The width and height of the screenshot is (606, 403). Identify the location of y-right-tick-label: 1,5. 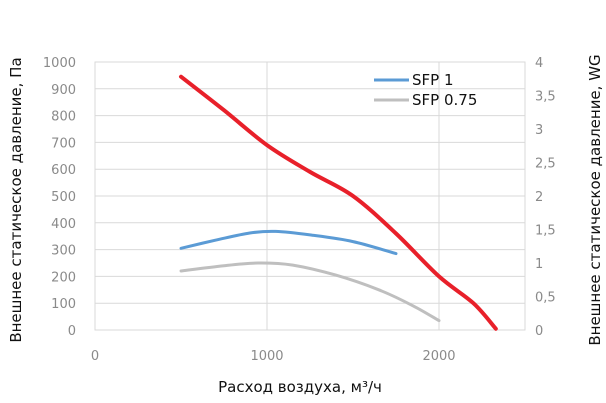
(545, 231).